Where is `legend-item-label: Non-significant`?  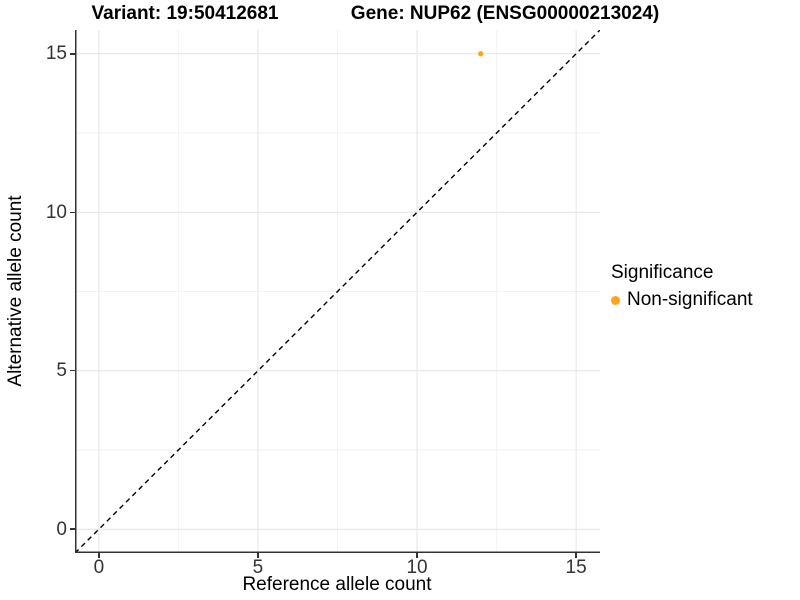 legend-item-label: Non-significant is located at coordinates (690, 299).